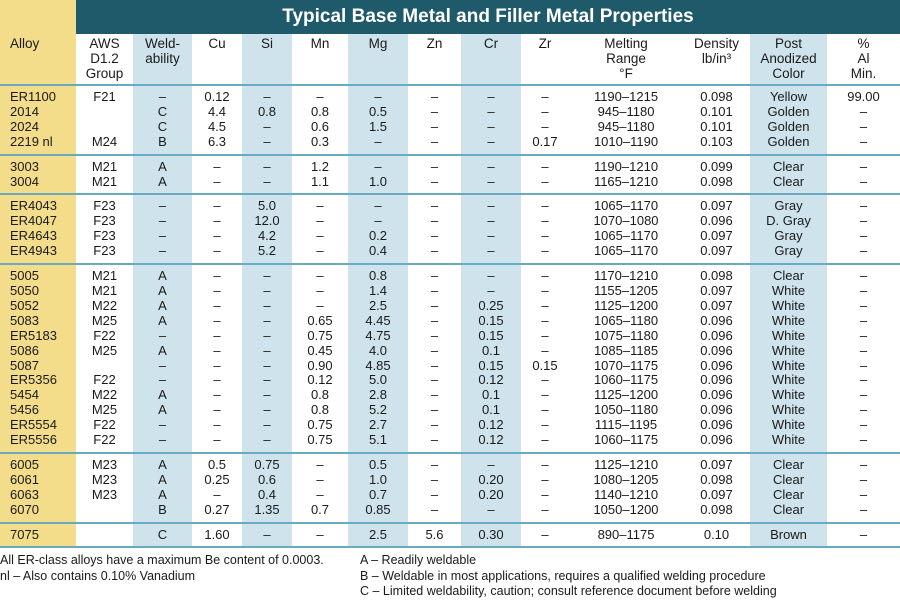 The image size is (900, 600). I want to click on cell-cr: 0.12, so click(491, 425).